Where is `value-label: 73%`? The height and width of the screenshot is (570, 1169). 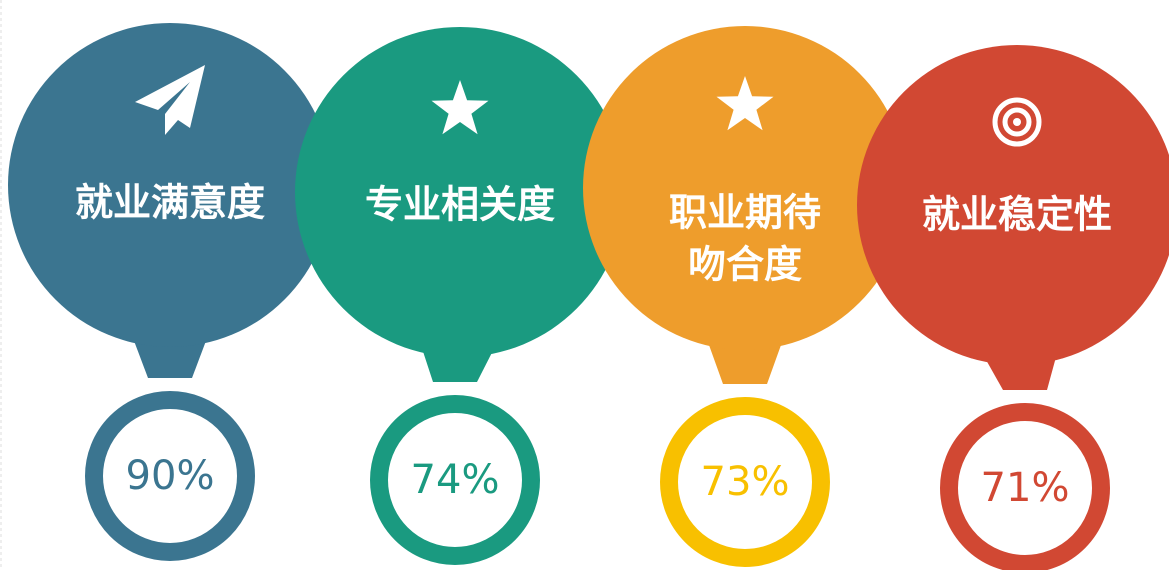
value-label: 73% is located at coordinates (745, 482).